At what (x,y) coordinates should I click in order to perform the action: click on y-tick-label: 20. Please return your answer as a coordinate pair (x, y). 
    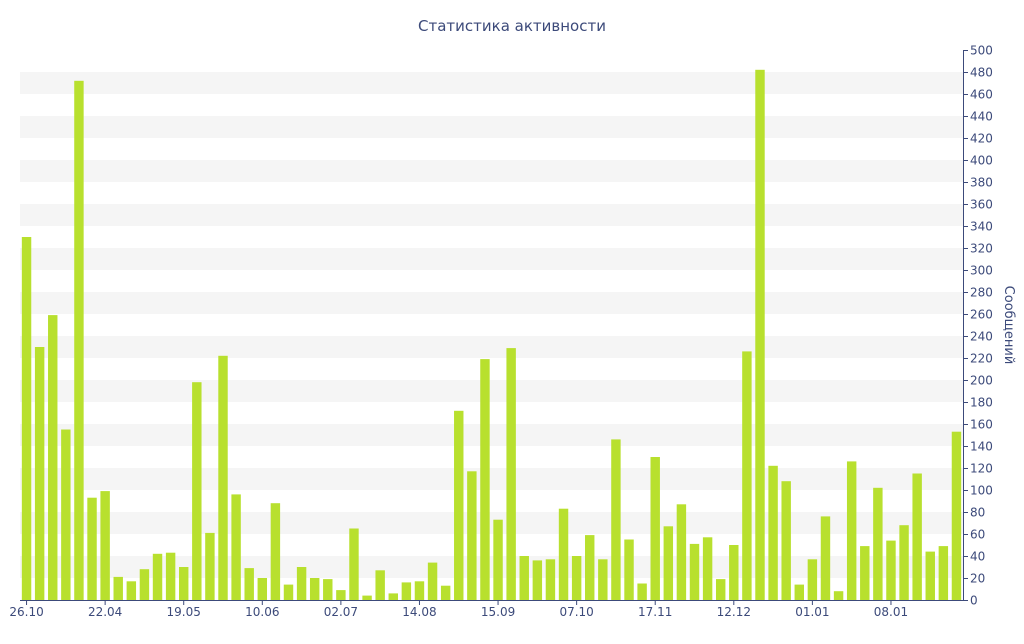
    Looking at the image, I should click on (977, 579).